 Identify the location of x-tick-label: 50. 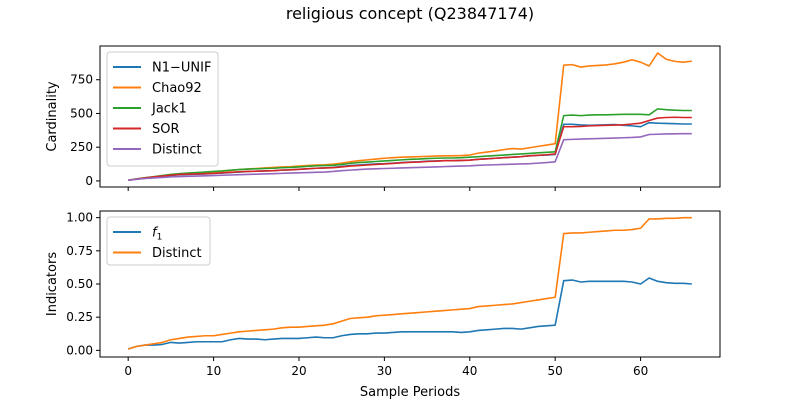
(555, 371).